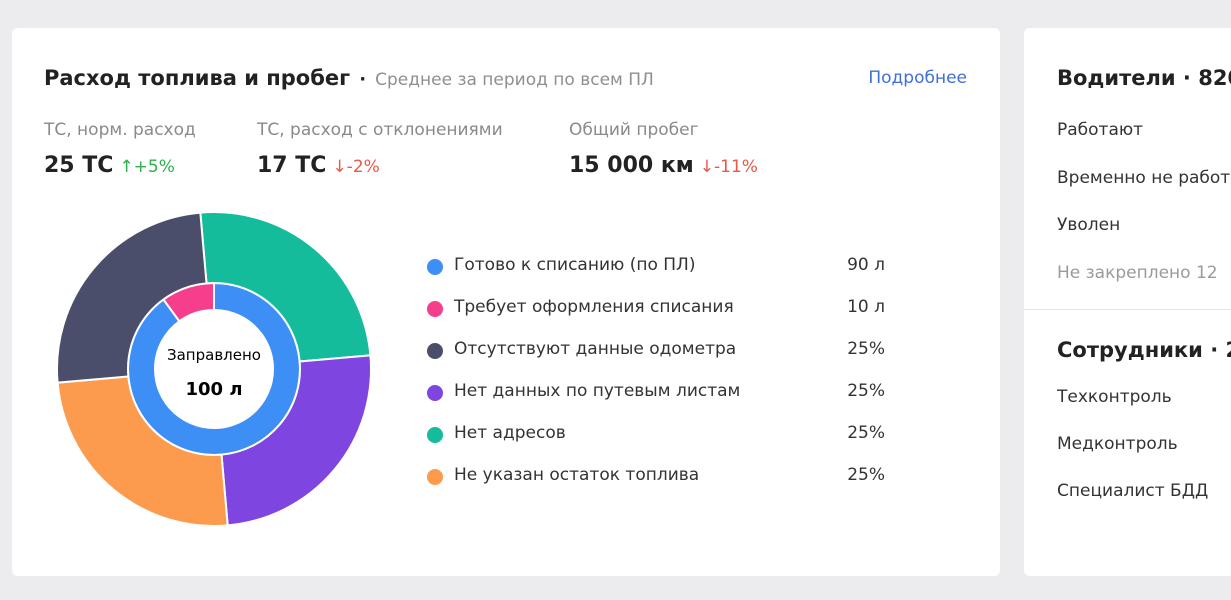  What do you see at coordinates (380, 130) in the screenshot?
I see `stat-label-deviation: ТС, расход с отклонениями` at bounding box center [380, 130].